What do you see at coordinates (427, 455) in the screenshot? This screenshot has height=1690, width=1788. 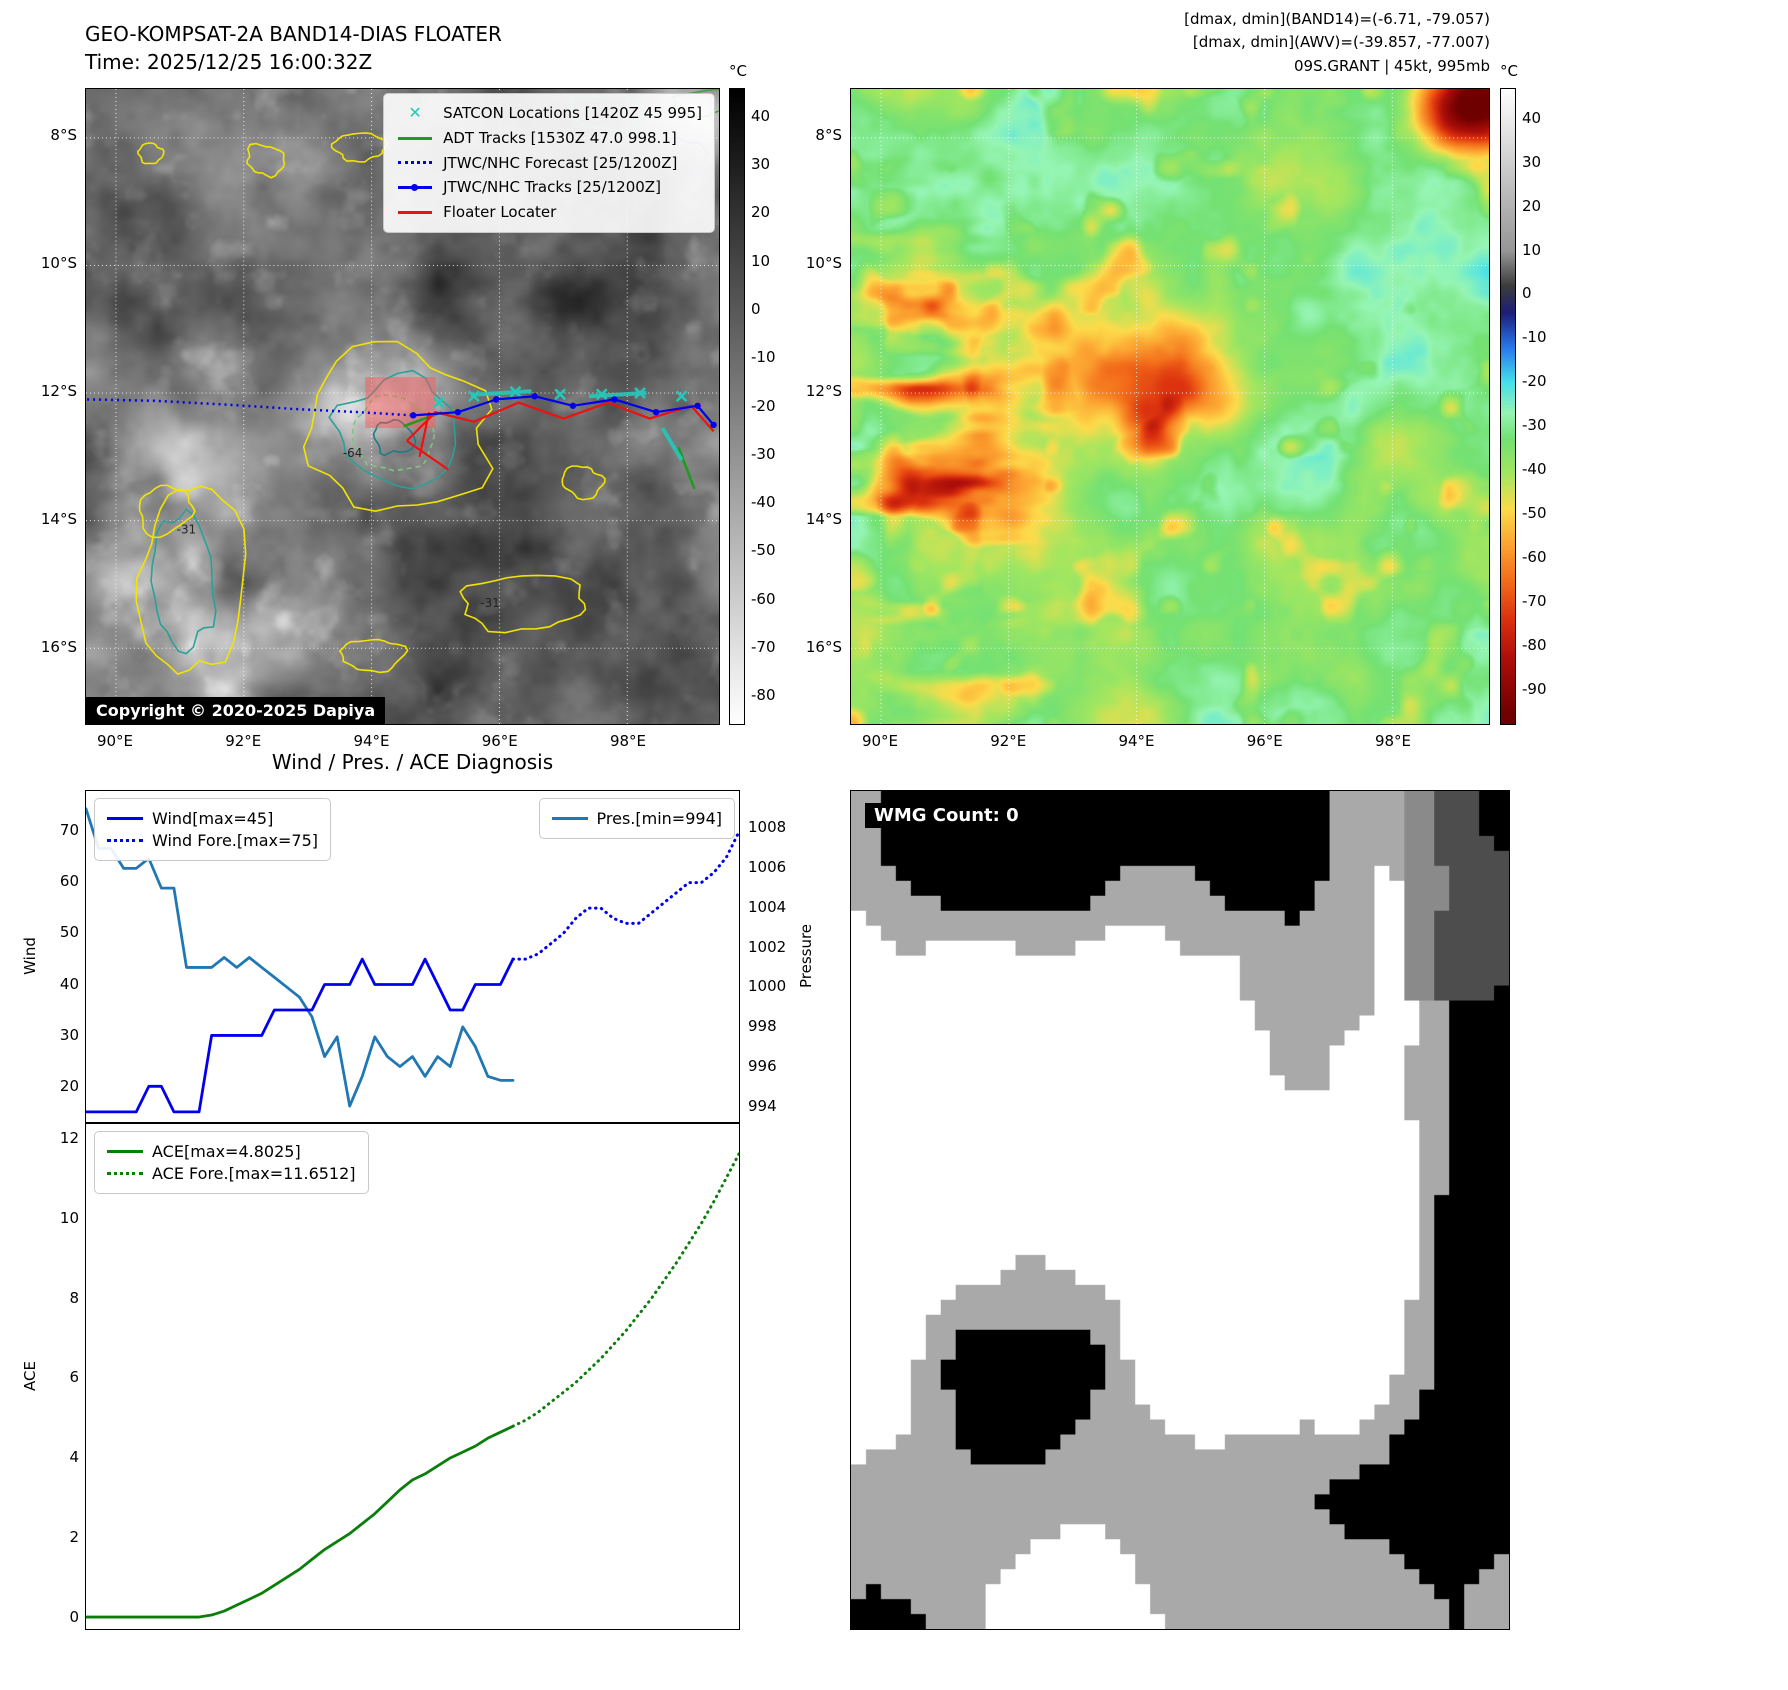 I see `floater-arm-line` at bounding box center [427, 455].